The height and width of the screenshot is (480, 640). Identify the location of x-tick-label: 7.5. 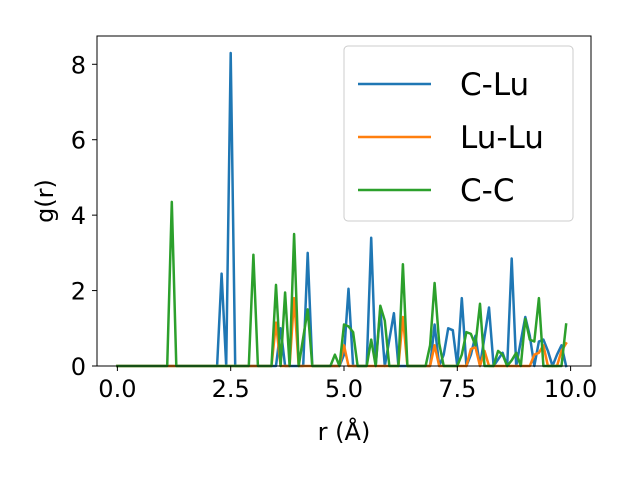
(457, 389).